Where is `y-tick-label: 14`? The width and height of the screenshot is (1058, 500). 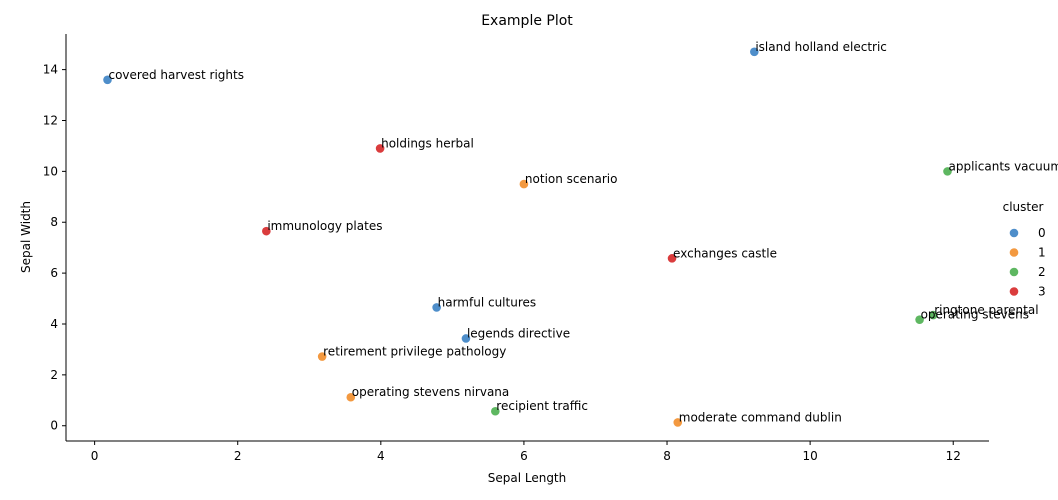 y-tick-label: 14 is located at coordinates (50, 70).